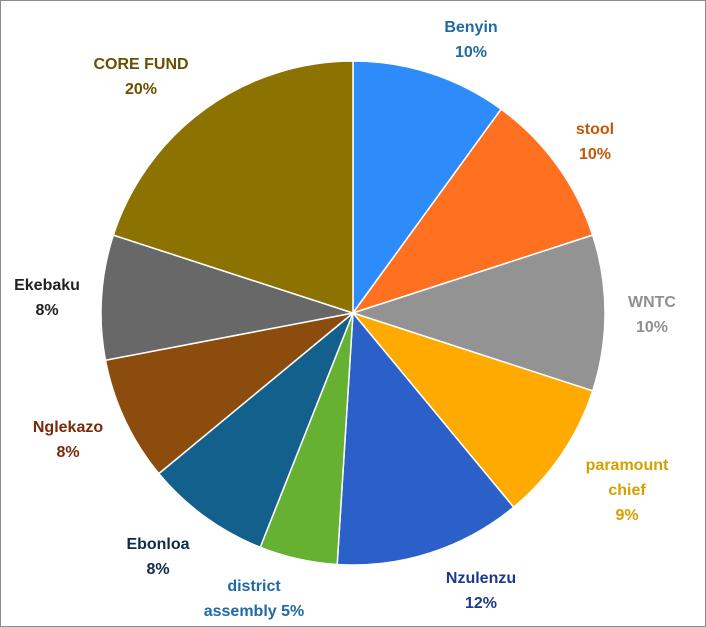  Describe the element at coordinates (157, 557) in the screenshot. I see `pie-label-ebonloa: Ebonloa 8%` at that location.